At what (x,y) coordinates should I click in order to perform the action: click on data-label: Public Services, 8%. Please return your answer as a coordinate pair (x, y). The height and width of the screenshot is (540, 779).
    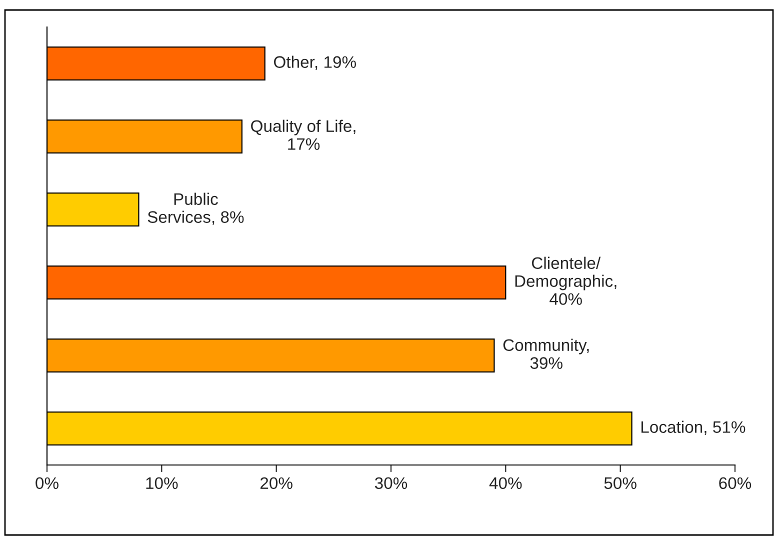
    Looking at the image, I should click on (196, 208).